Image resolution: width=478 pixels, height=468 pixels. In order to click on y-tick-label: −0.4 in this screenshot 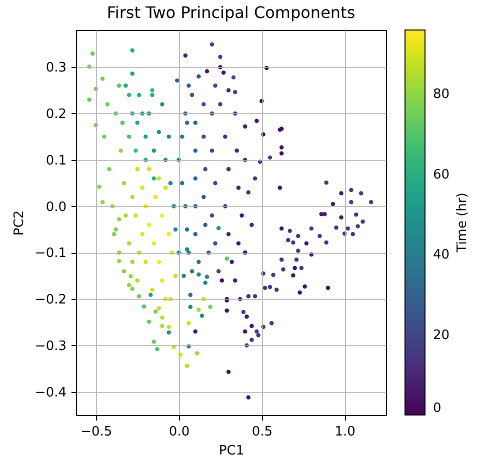, I will do `click(50, 392)`.